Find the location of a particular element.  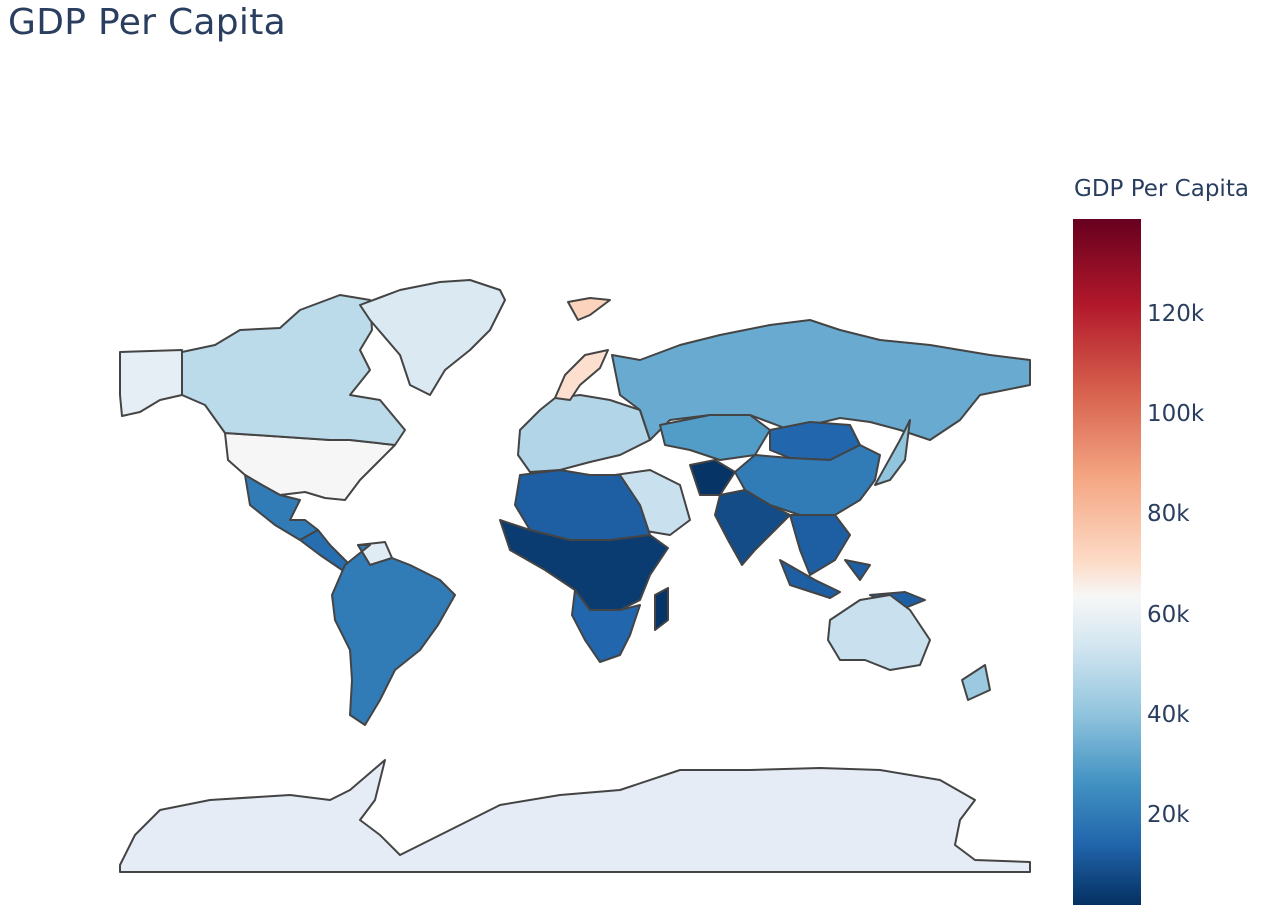

region-norway is located at coordinates (581, 375).